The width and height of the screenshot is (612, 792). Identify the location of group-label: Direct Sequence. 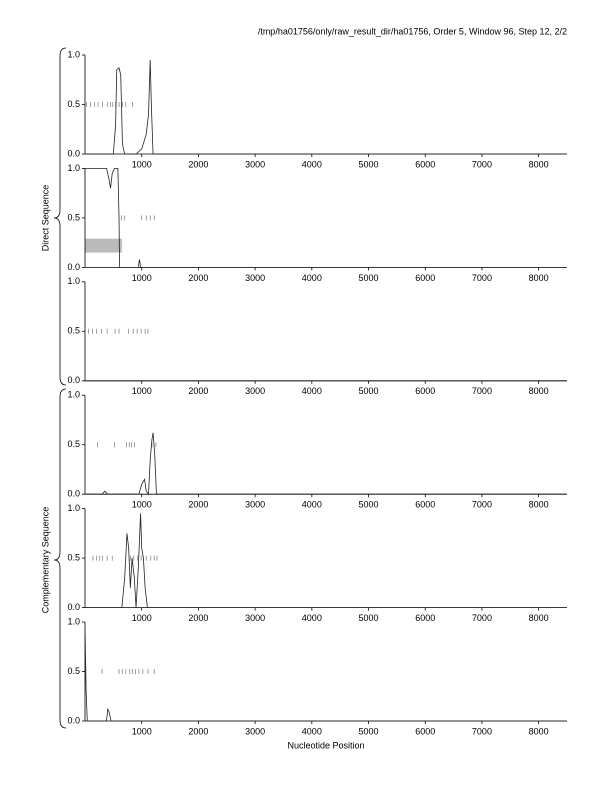
(45, 218).